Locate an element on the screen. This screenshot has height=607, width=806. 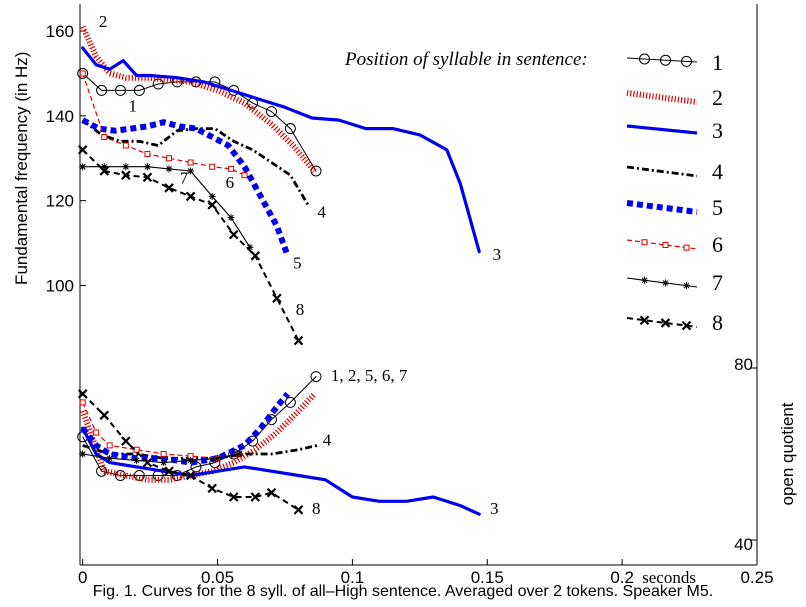
oq-curve-label: 8 is located at coordinates (316, 508).